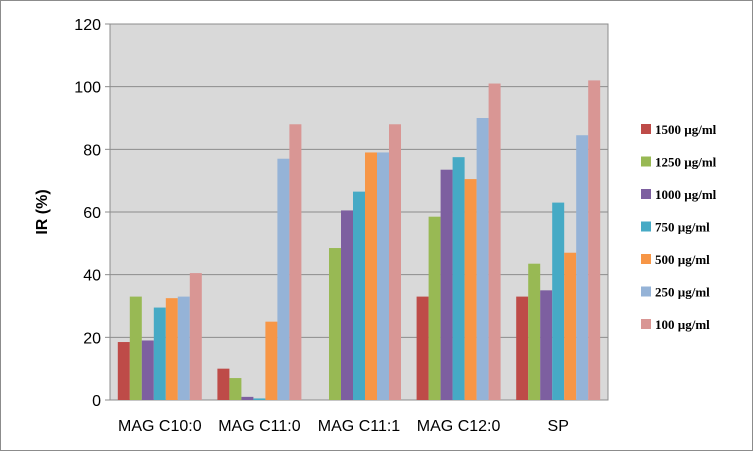 Image resolution: width=753 pixels, height=452 pixels. I want to click on legend-label: 1500 µg/ml, so click(686, 129).